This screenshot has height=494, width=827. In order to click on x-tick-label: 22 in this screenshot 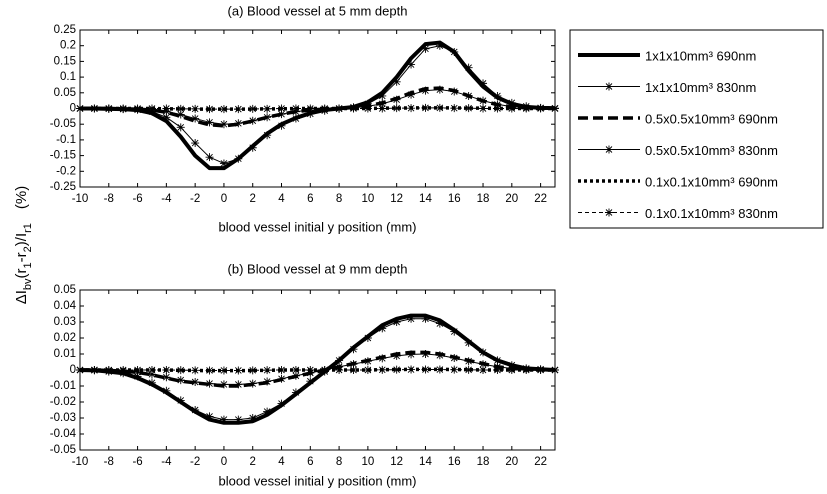, I will do `click(540, 462)`.